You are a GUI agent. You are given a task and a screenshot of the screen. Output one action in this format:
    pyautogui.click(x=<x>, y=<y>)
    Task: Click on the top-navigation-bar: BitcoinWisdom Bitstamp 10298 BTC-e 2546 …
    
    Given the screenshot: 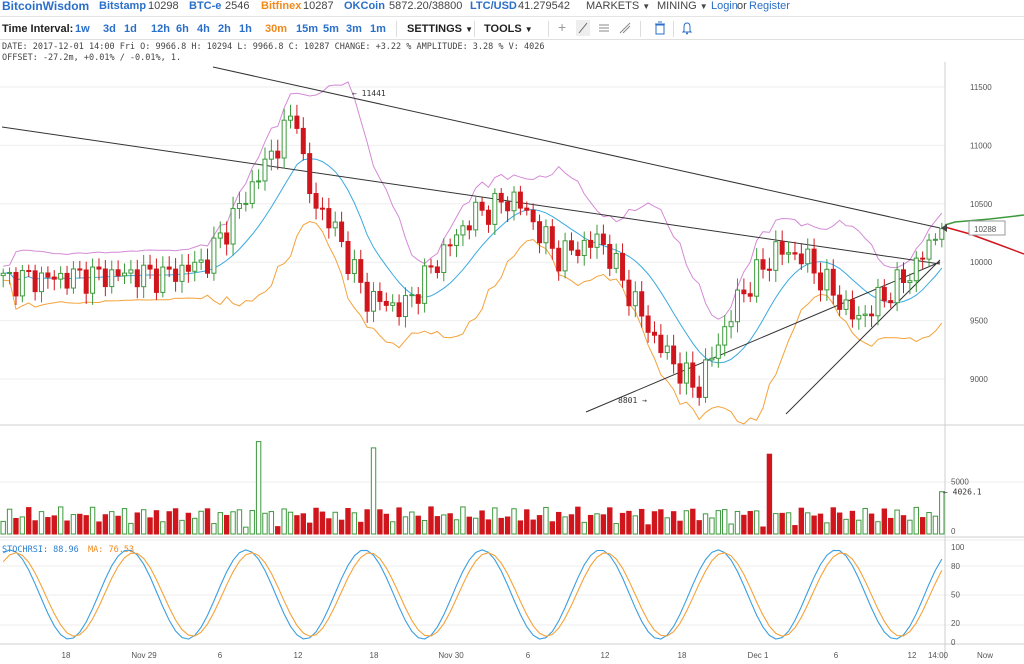 What is the action you would take?
    pyautogui.click(x=512, y=8)
    